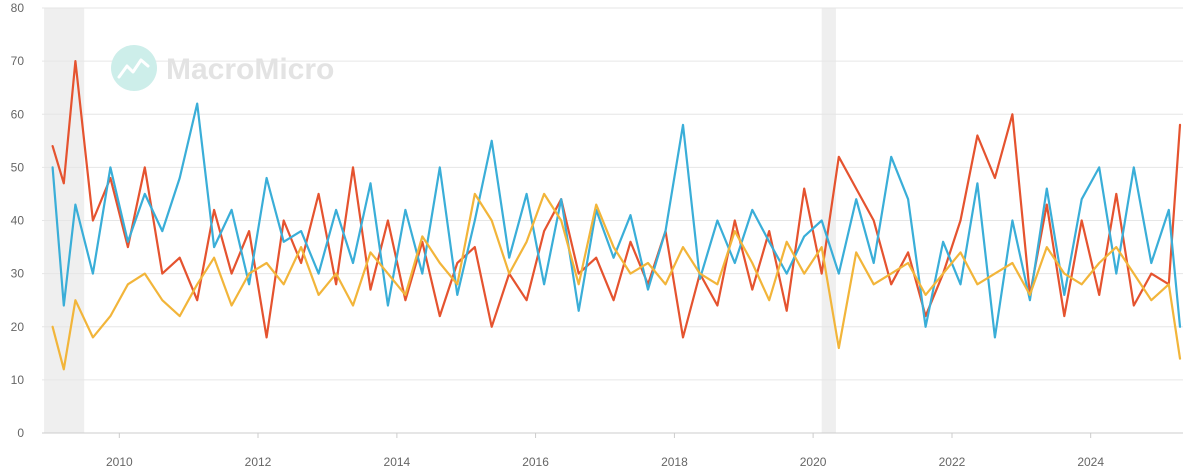  What do you see at coordinates (258, 462) in the screenshot?
I see `x-tick-label: 2012` at bounding box center [258, 462].